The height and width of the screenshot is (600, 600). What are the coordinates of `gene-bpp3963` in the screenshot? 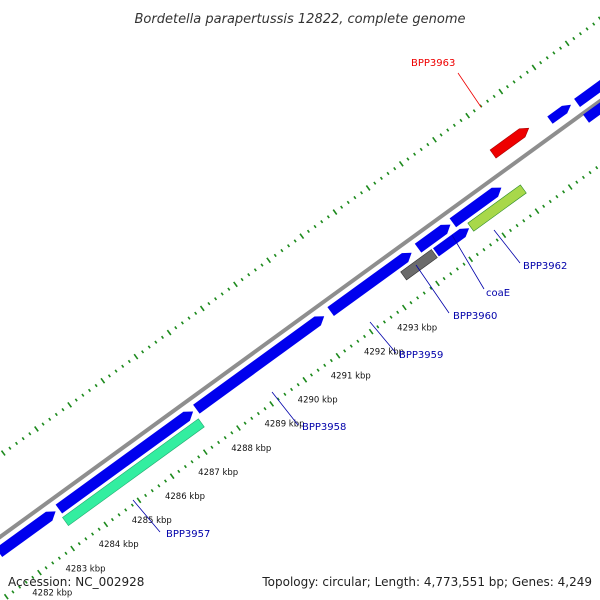 It's located at (509, 143).